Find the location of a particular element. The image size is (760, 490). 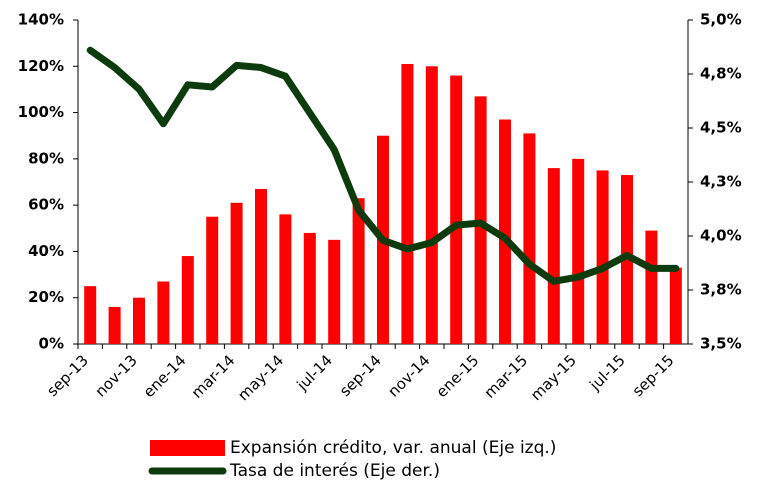

legend-swatch is located at coordinates (187, 448).